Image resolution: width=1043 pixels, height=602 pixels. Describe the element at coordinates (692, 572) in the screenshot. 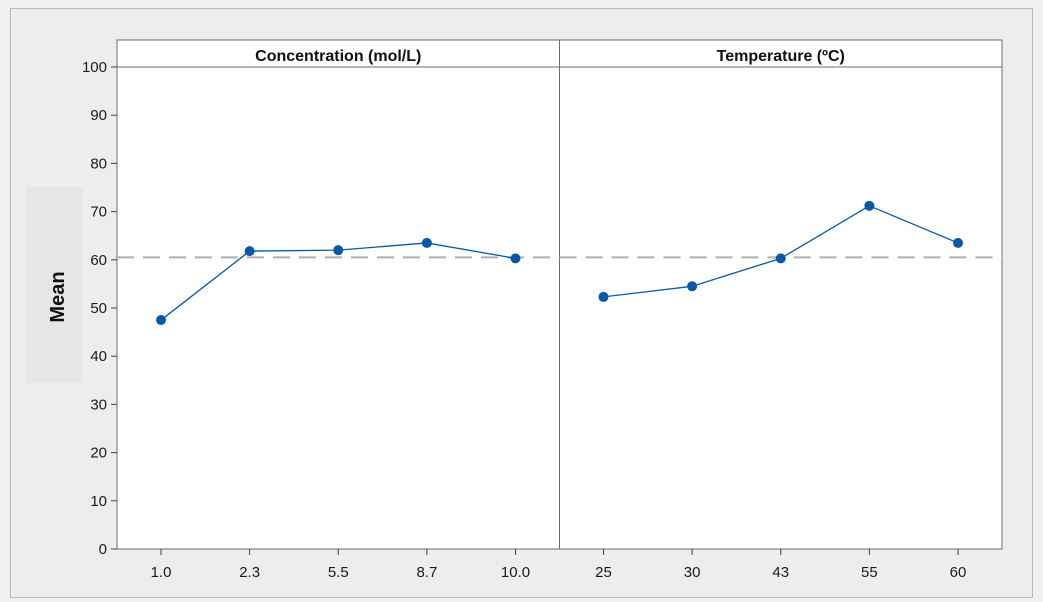

I see `x-tick-label: 30` at that location.